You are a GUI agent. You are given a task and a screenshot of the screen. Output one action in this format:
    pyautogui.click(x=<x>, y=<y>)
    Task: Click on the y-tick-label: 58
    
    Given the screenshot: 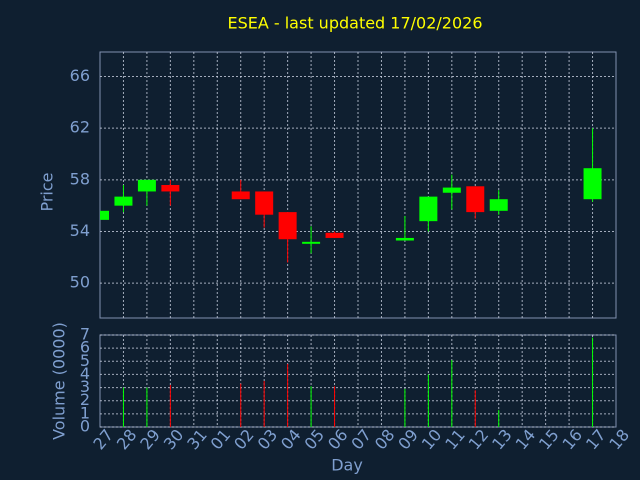 What is the action you would take?
    pyautogui.click(x=80, y=178)
    